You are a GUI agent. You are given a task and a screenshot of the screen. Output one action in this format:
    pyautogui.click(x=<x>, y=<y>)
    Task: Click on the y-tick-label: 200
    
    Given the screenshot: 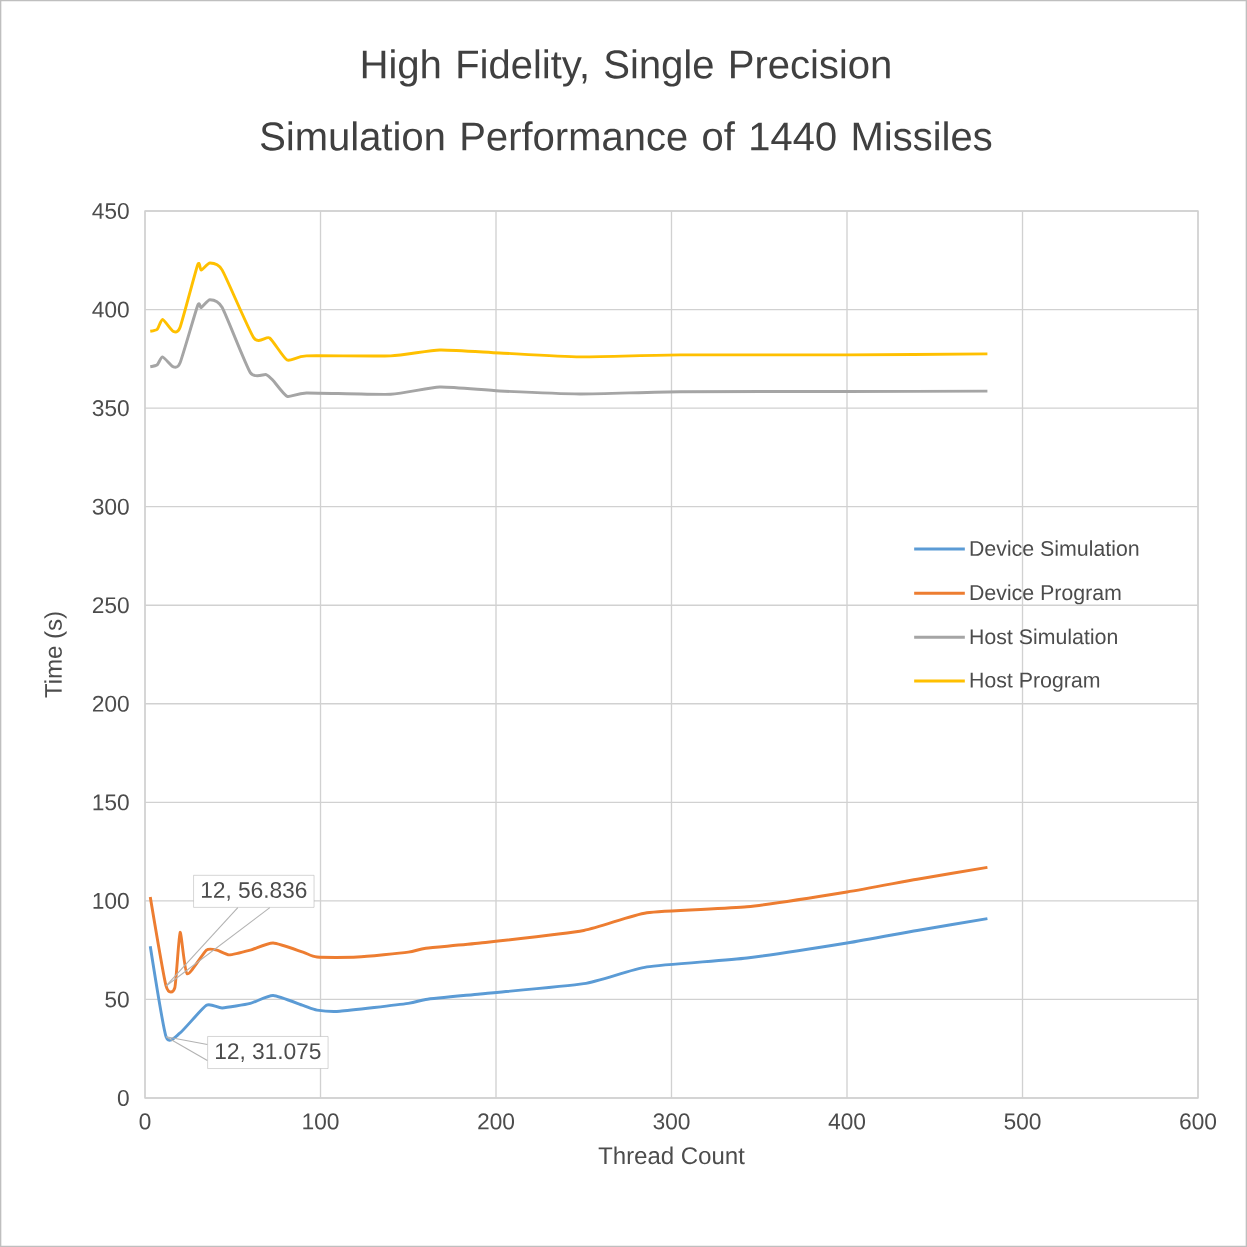 What is the action you would take?
    pyautogui.click(x=110, y=703)
    